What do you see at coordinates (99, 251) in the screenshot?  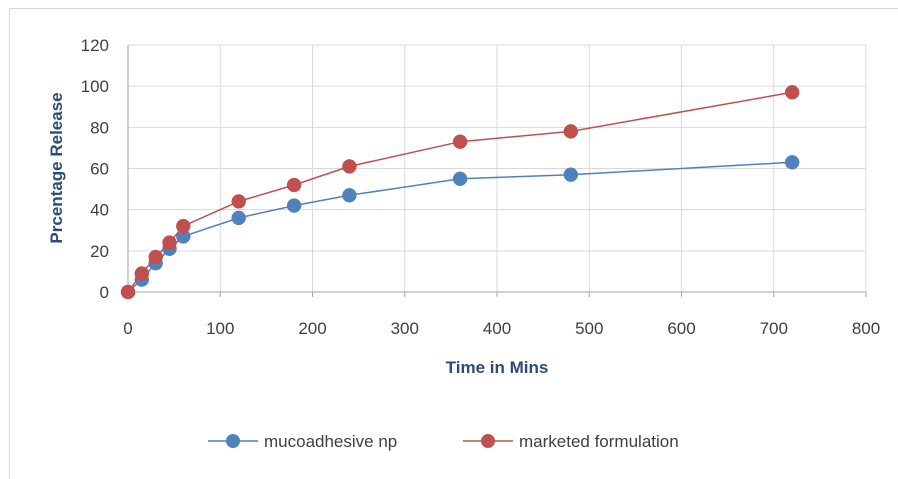 I see `y-tick-label: 20` at bounding box center [99, 251].